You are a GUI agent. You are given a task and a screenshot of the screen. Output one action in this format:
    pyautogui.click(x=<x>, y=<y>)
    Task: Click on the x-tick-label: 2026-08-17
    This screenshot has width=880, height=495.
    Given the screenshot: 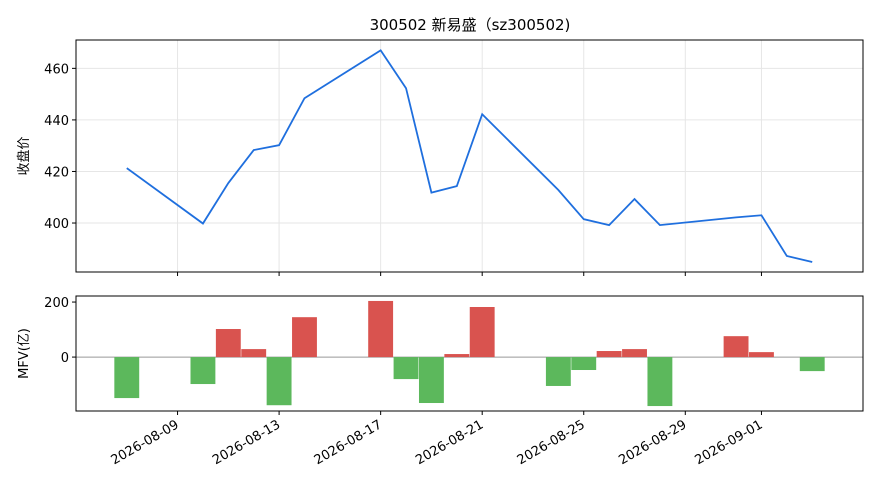 What is the action you would take?
    pyautogui.click(x=348, y=442)
    